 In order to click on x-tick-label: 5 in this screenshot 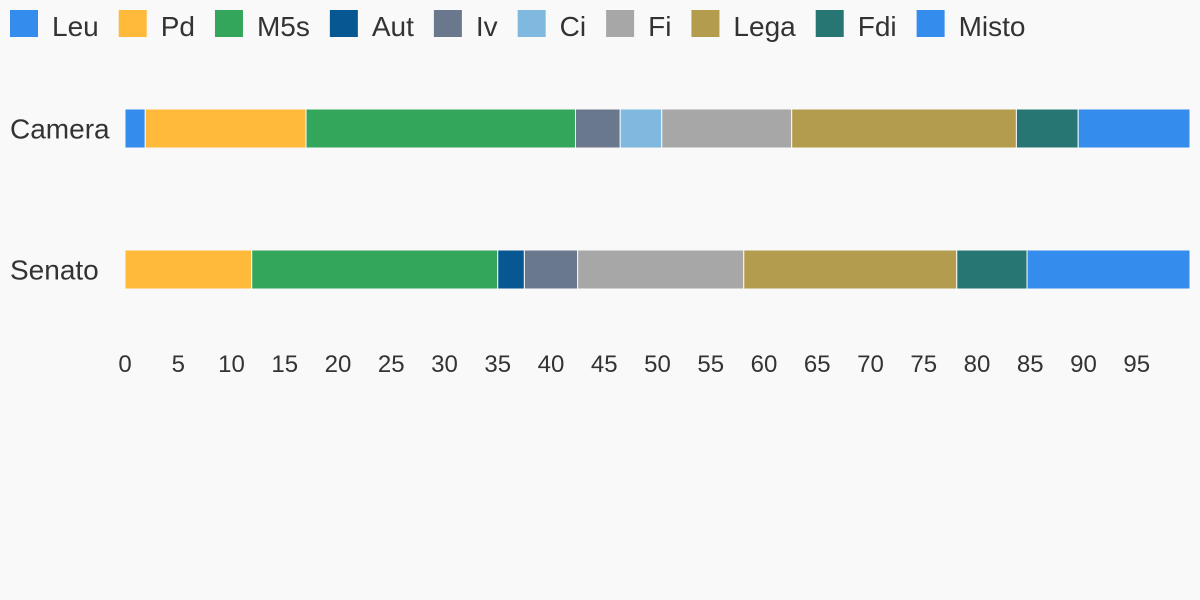, I will do `click(178, 364)`.